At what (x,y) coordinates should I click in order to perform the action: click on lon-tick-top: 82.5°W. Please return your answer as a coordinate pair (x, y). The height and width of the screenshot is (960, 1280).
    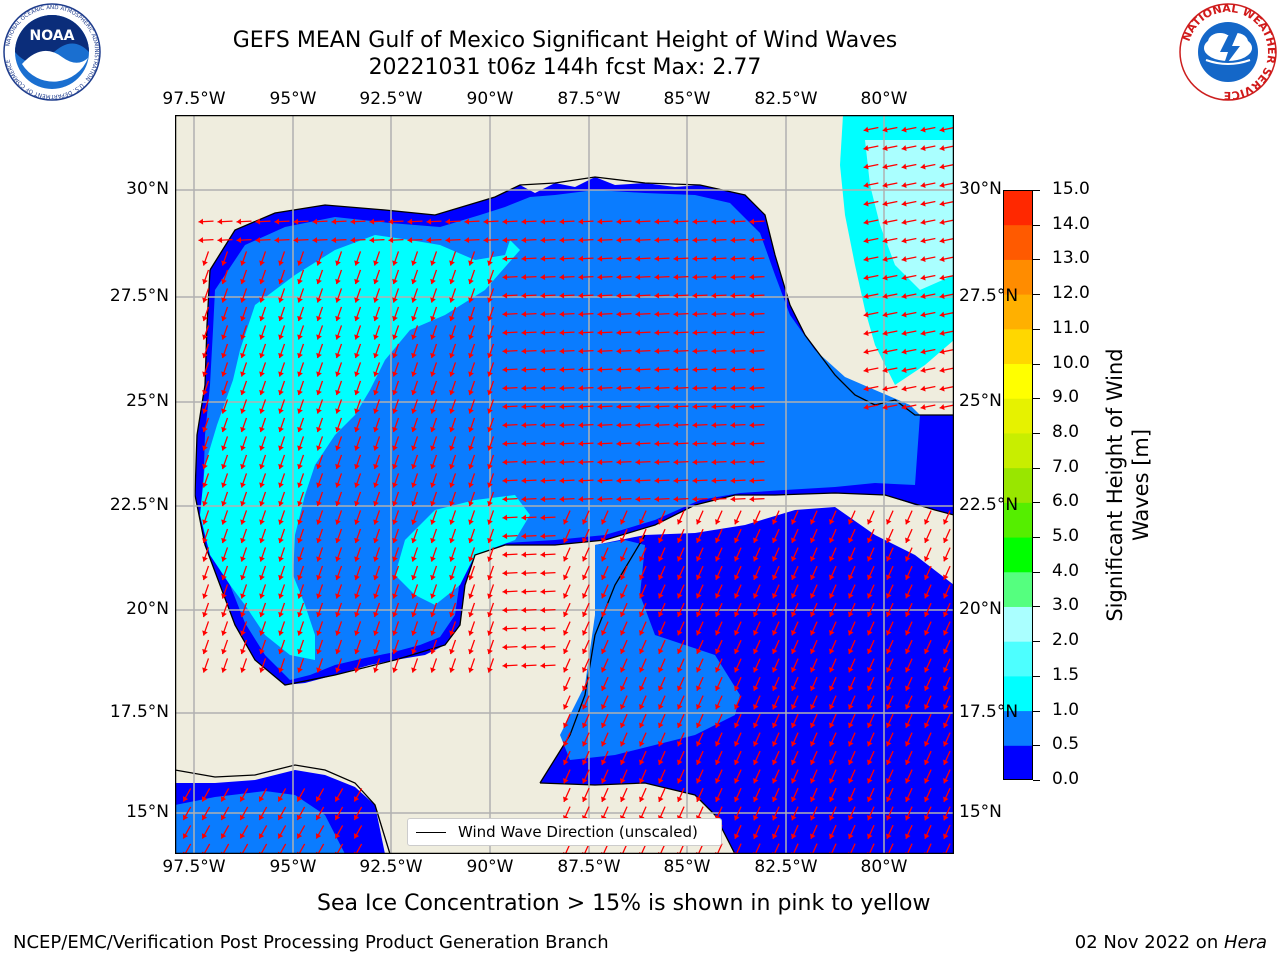
    Looking at the image, I should click on (786, 99).